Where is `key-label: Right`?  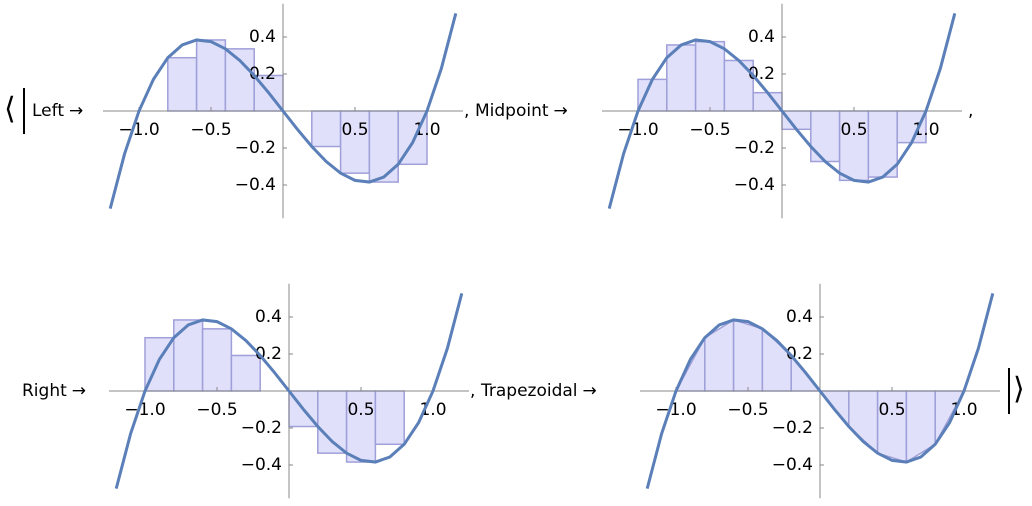 key-label: Right is located at coordinates (44, 391).